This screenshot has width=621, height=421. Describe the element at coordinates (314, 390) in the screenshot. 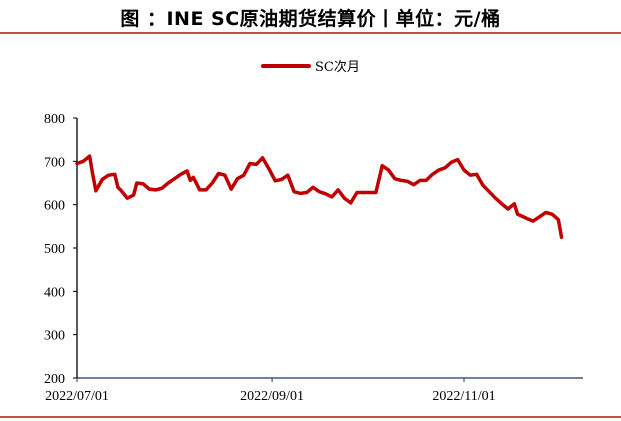

I see `x-axis: 2022/07/01 2022/09/01 2022/11/01` at that location.